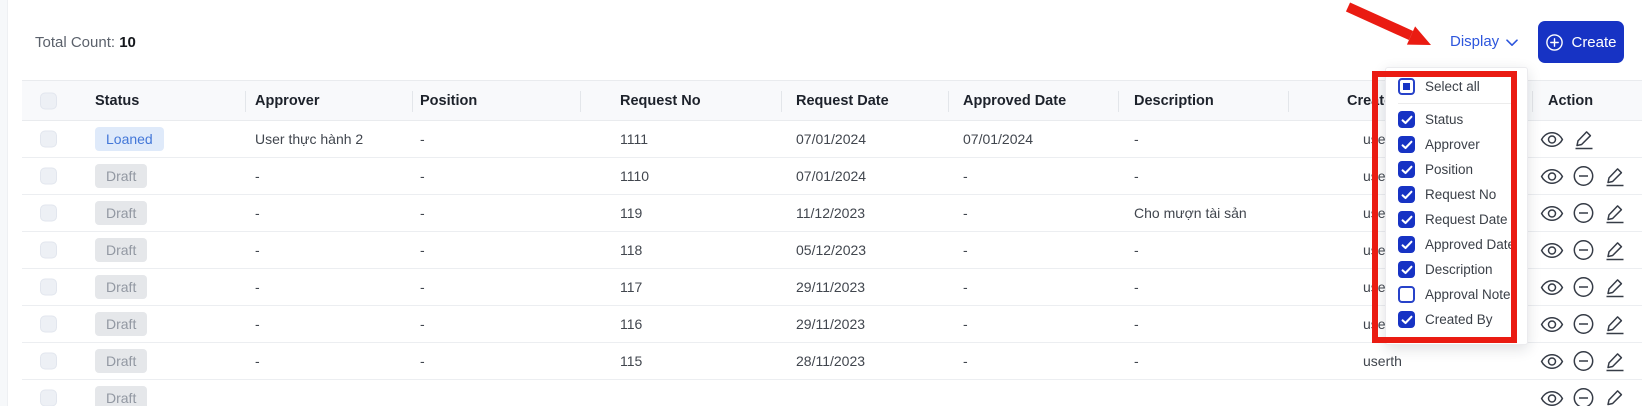 This screenshot has width=1650, height=406. What do you see at coordinates (831, 176) in the screenshot?
I see `request-date-cell: 07/01/2024` at bounding box center [831, 176].